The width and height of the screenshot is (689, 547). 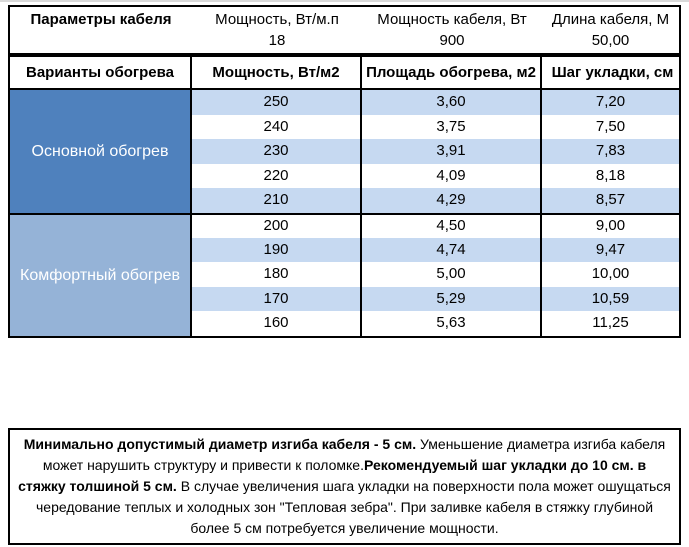 I want to click on cell-heating-area: 5,00, so click(x=452, y=274).